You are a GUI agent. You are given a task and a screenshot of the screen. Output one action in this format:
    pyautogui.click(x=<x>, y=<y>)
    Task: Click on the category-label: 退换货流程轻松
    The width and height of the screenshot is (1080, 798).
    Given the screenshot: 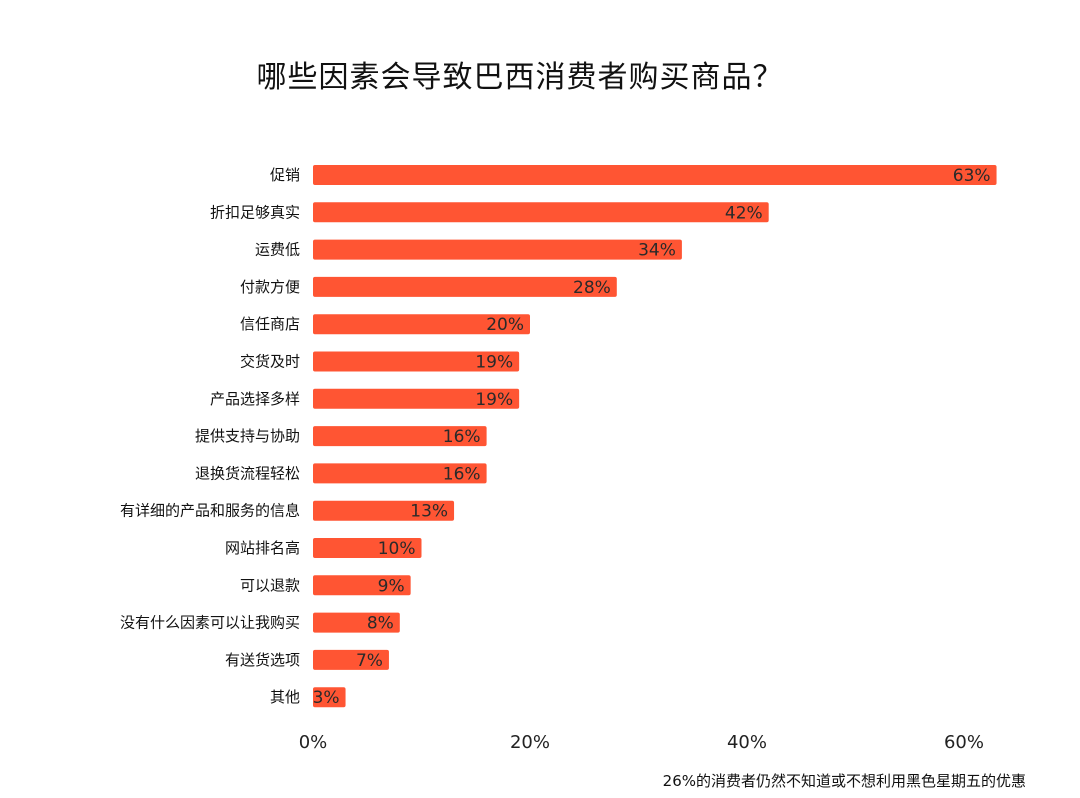 What is the action you would take?
    pyautogui.click(x=247, y=473)
    